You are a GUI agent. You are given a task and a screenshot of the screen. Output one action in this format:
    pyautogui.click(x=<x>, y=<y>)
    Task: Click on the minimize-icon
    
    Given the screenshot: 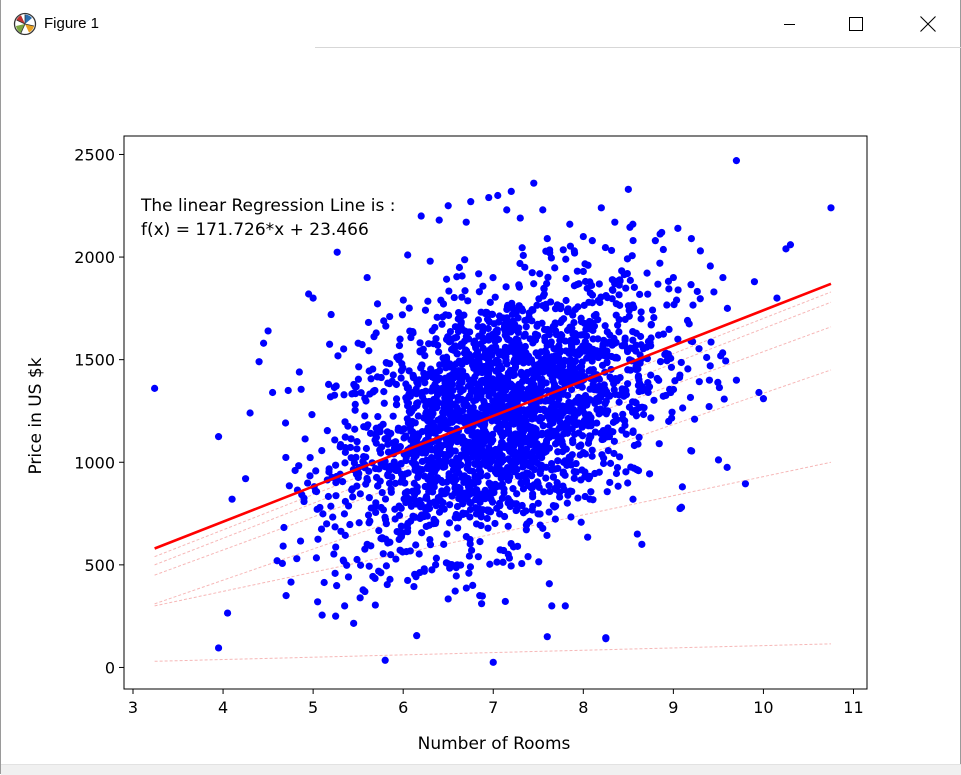 What is the action you would take?
    pyautogui.click(x=789, y=24)
    